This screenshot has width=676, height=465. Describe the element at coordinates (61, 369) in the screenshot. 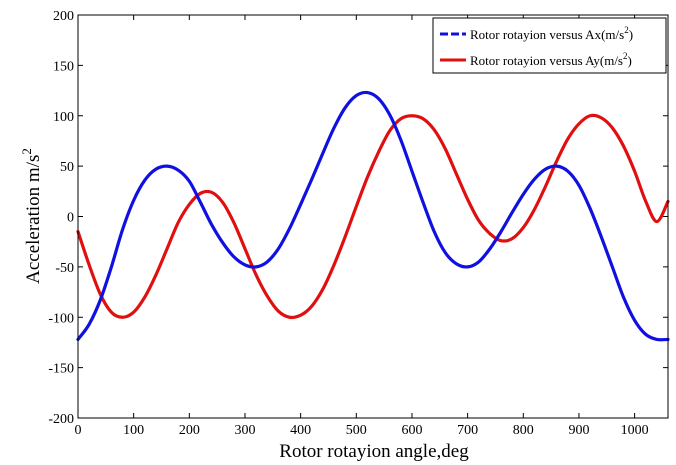

I see `y-tick-label: -150` at that location.